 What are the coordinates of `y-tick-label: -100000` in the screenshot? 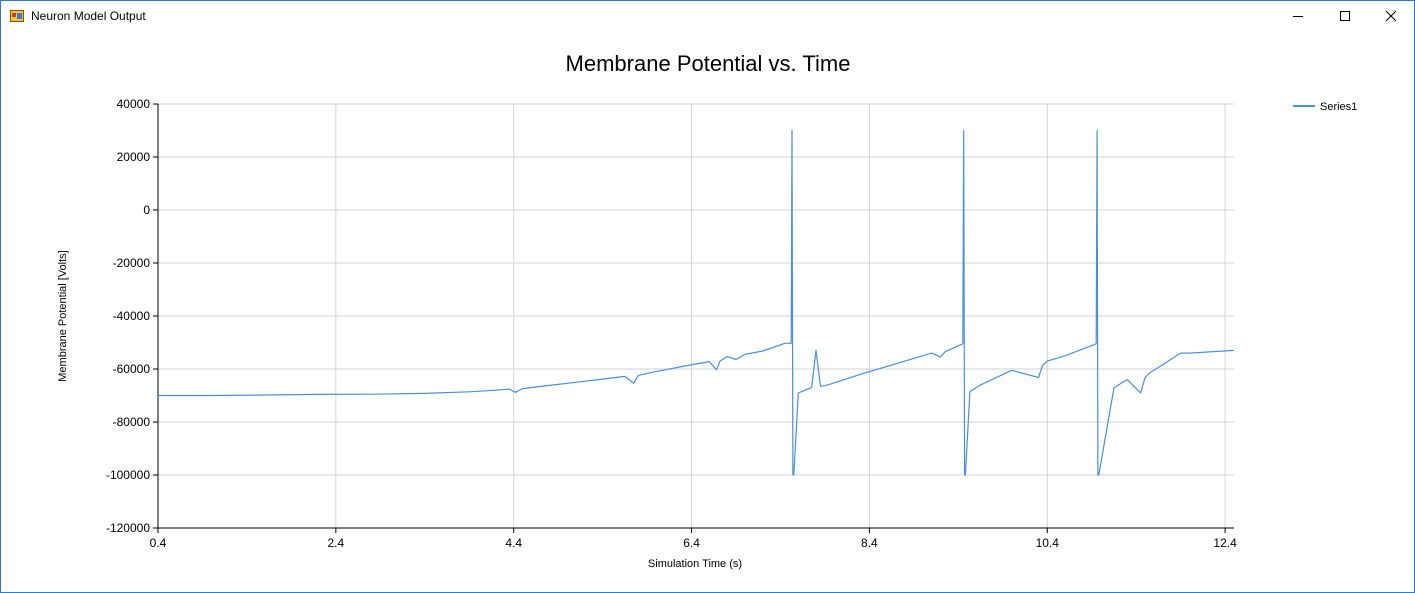 It's located at (128, 475).